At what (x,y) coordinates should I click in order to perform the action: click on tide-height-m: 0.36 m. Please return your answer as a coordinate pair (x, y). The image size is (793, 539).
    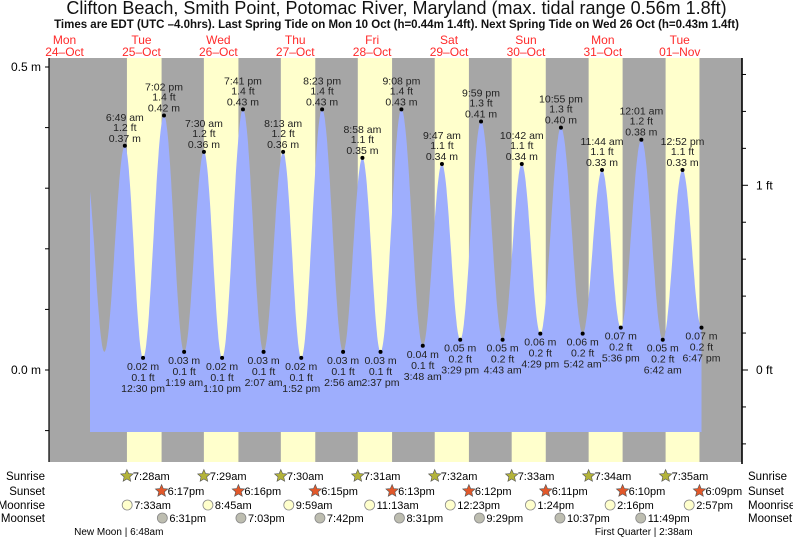
    Looking at the image, I should click on (283, 145).